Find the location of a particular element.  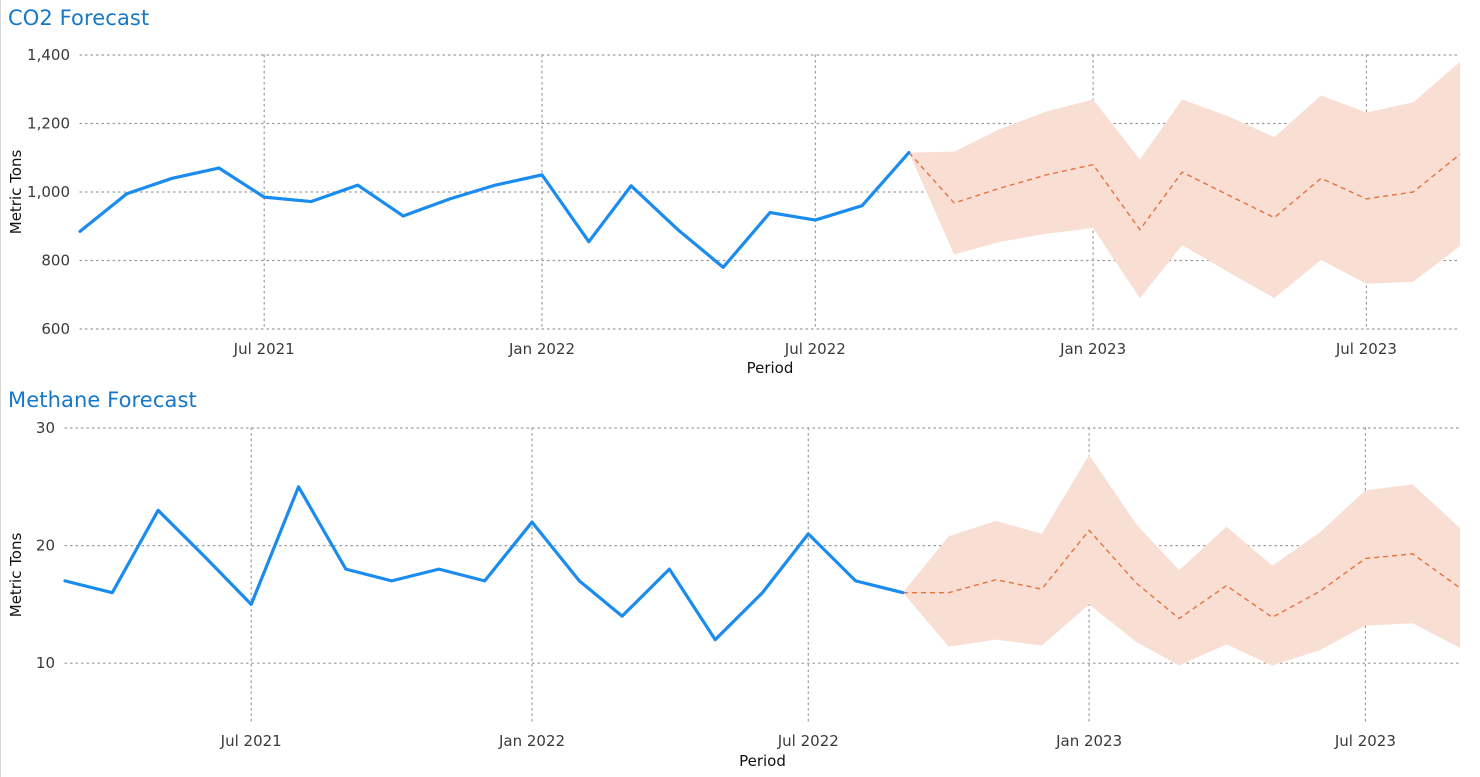

y-tick-label: 10 is located at coordinates (45, 663).